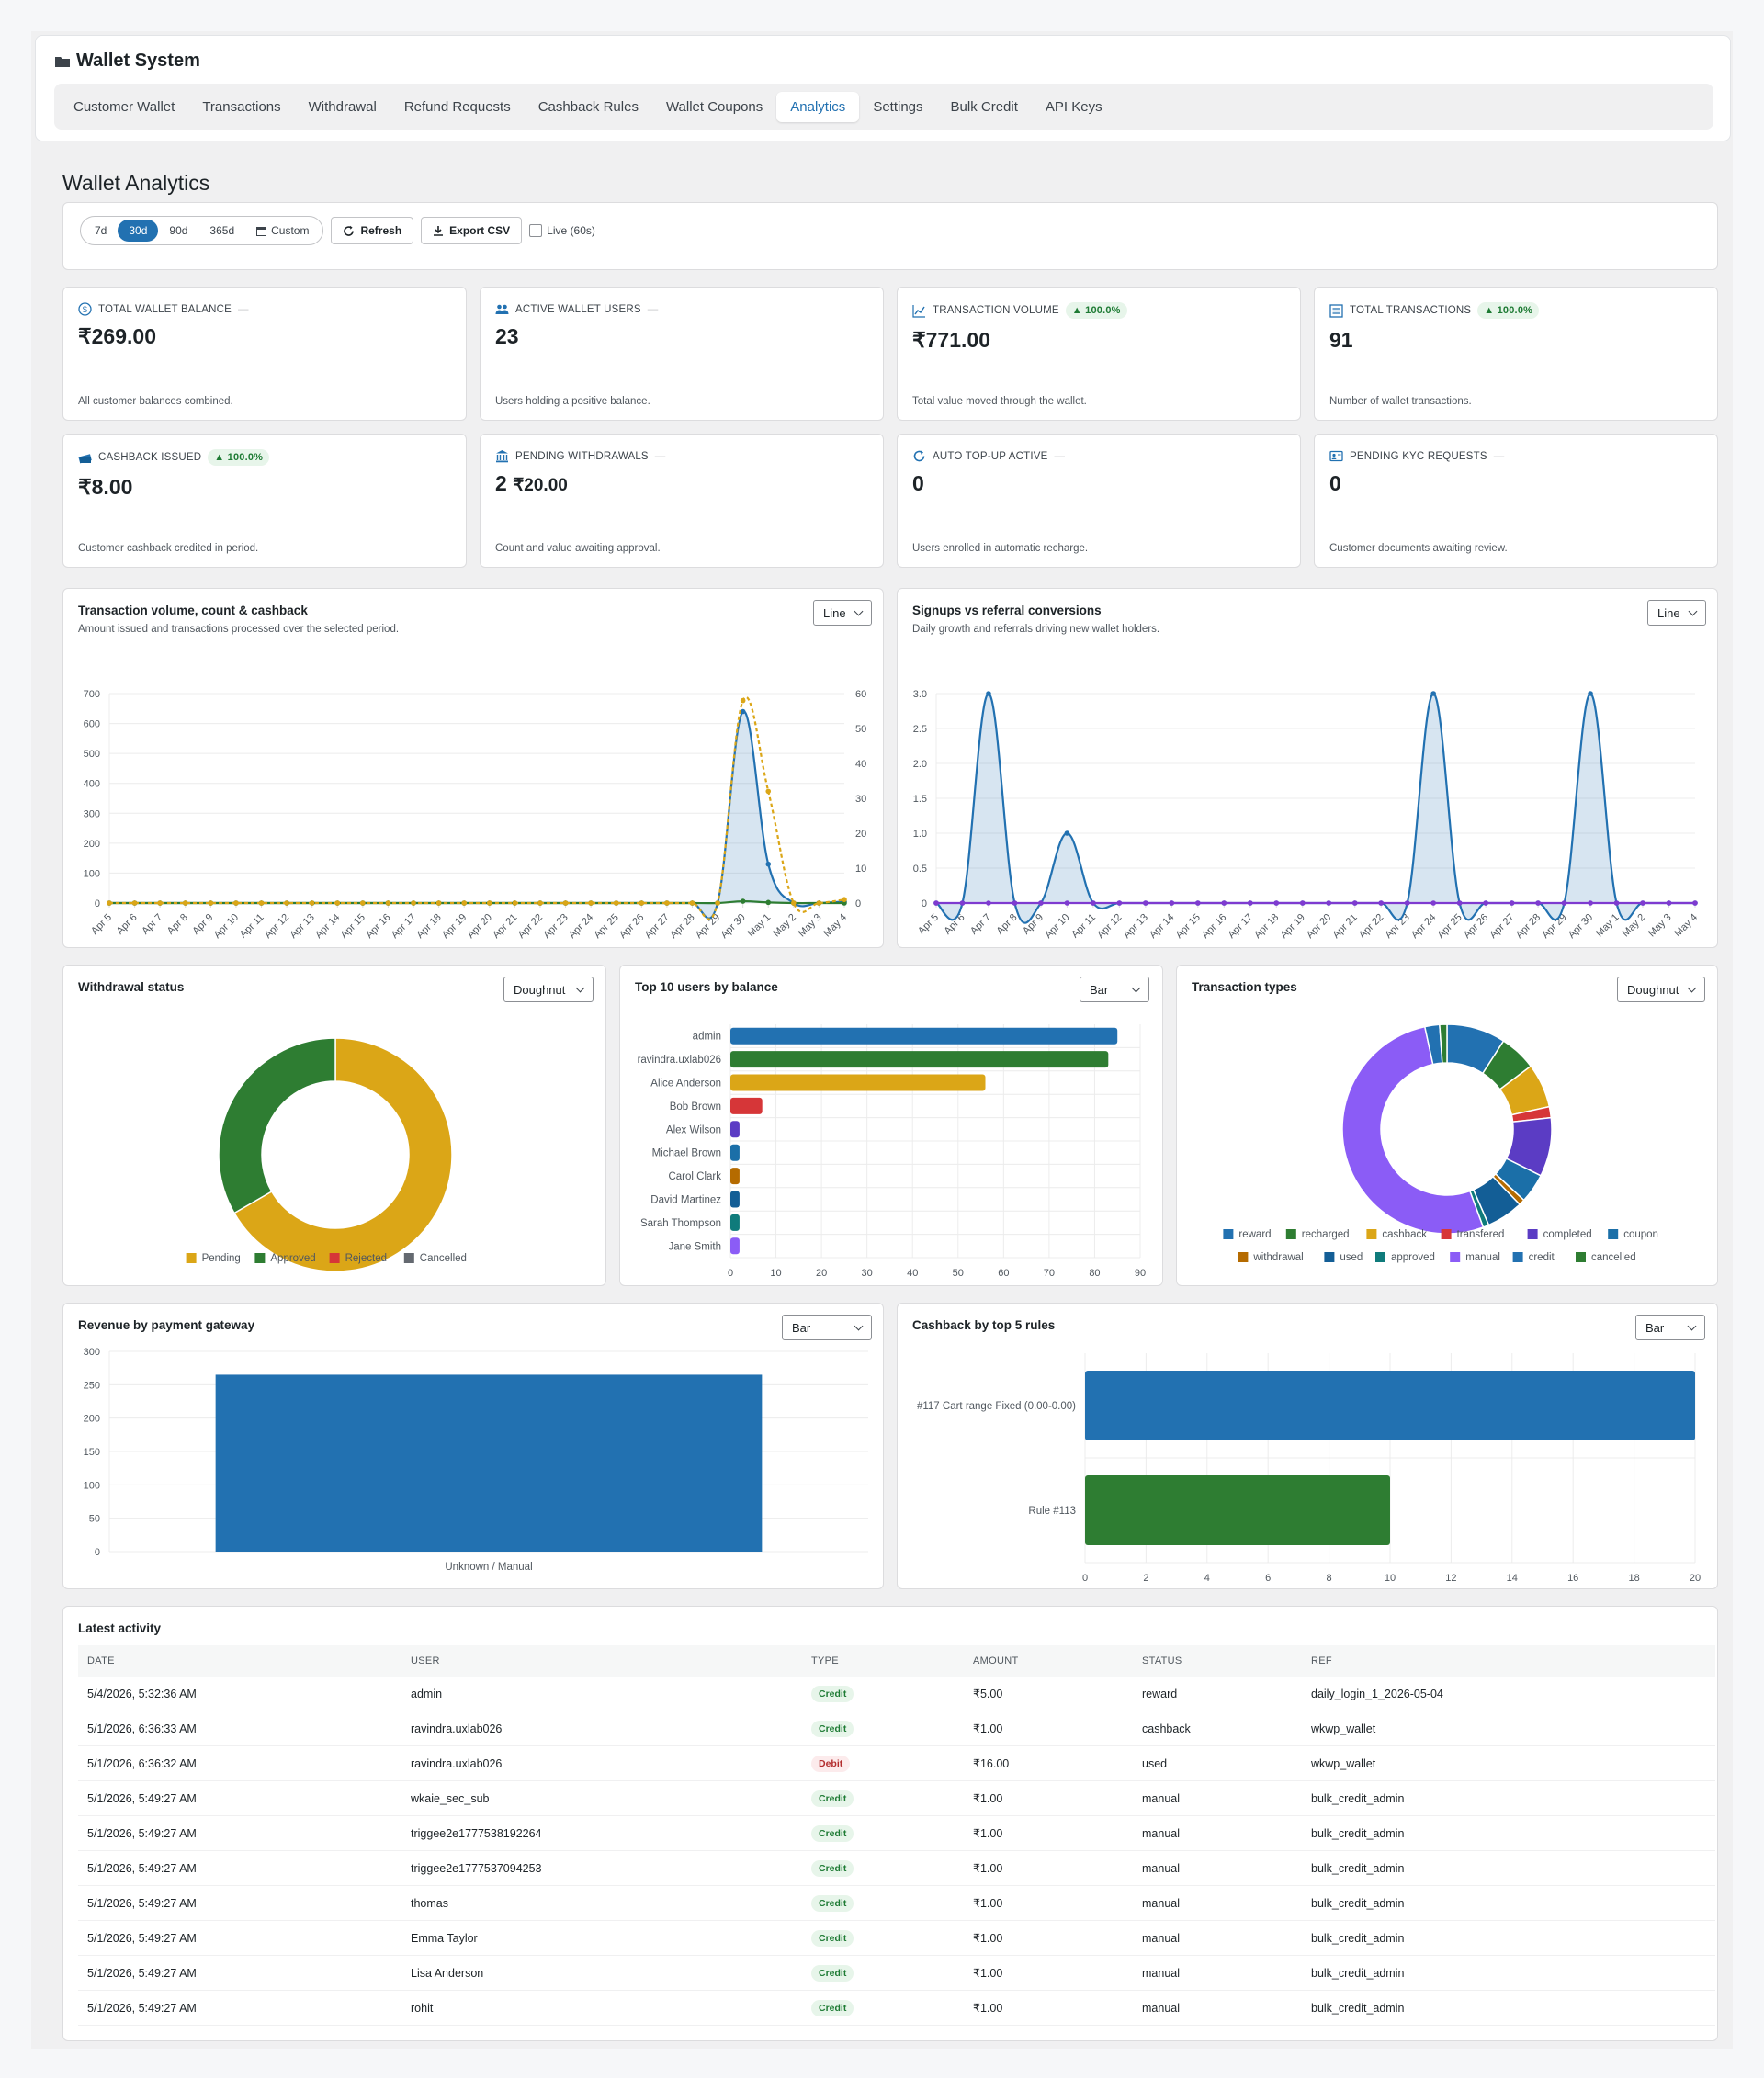 This screenshot has width=1764, height=2078. I want to click on kpi-description: Customer documents awaiting review., so click(1419, 548).